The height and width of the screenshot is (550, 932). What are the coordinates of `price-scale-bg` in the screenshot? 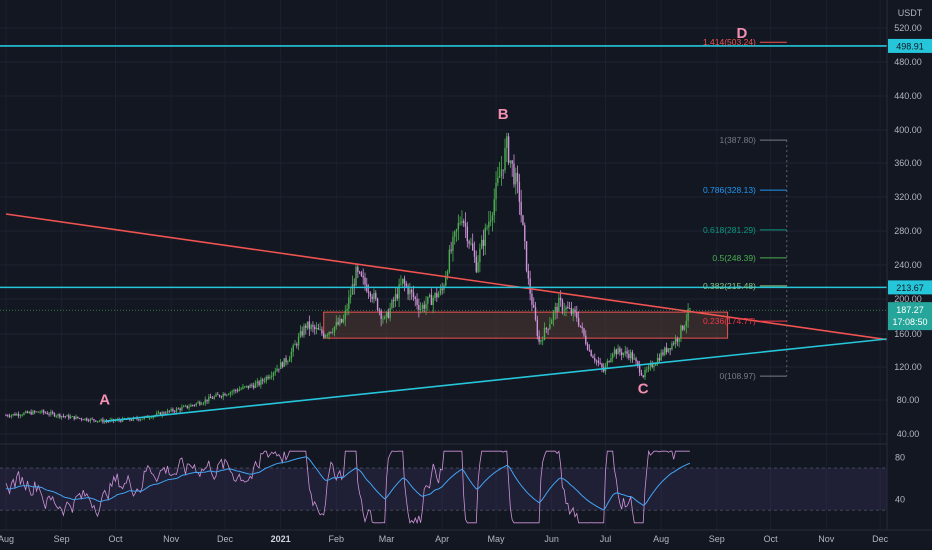 It's located at (909, 265).